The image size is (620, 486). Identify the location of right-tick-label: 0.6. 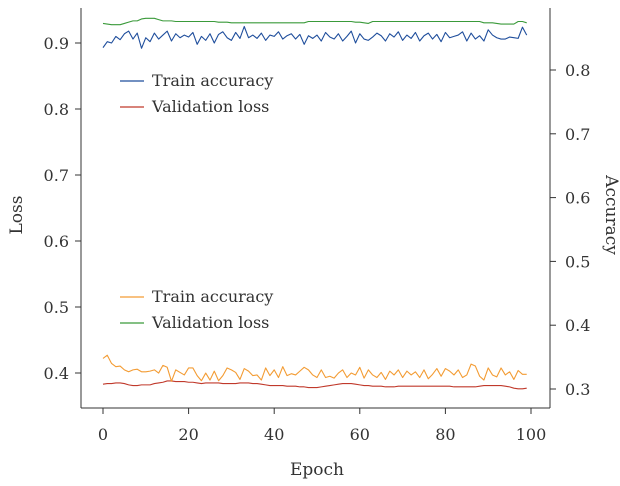
(577, 198).